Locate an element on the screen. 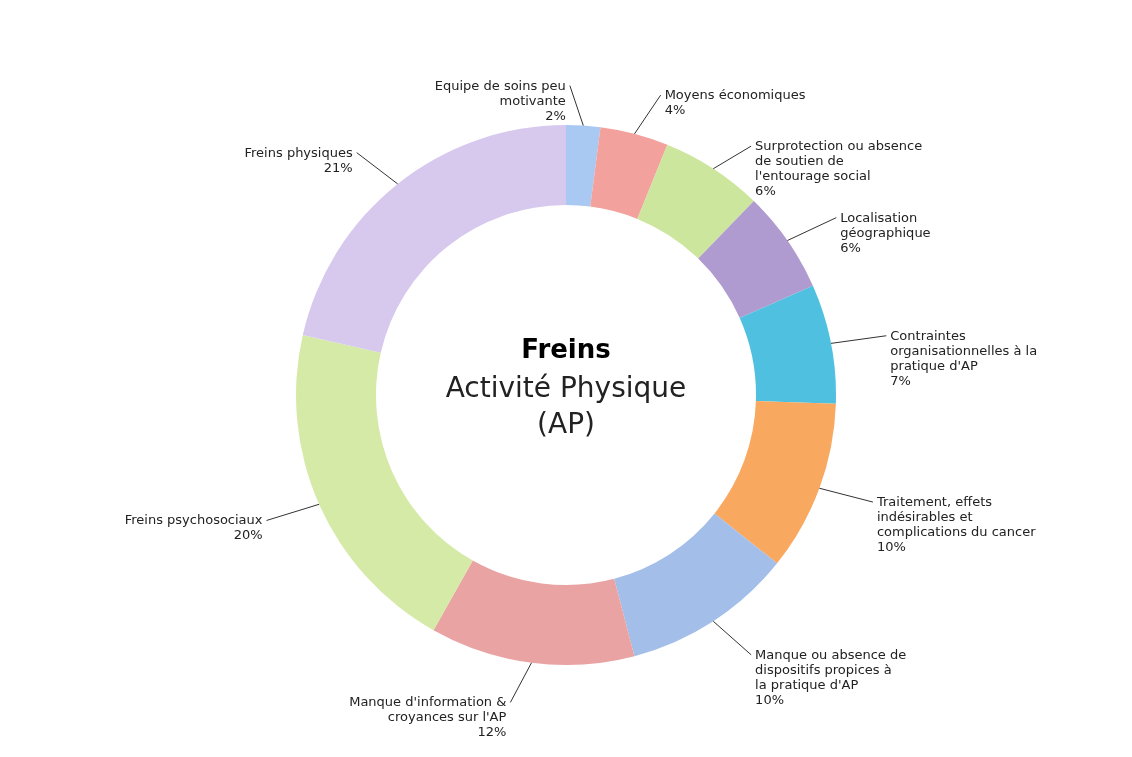 The height and width of the screenshot is (757, 1132). slice-label: Freins physiques is located at coordinates (298, 152).